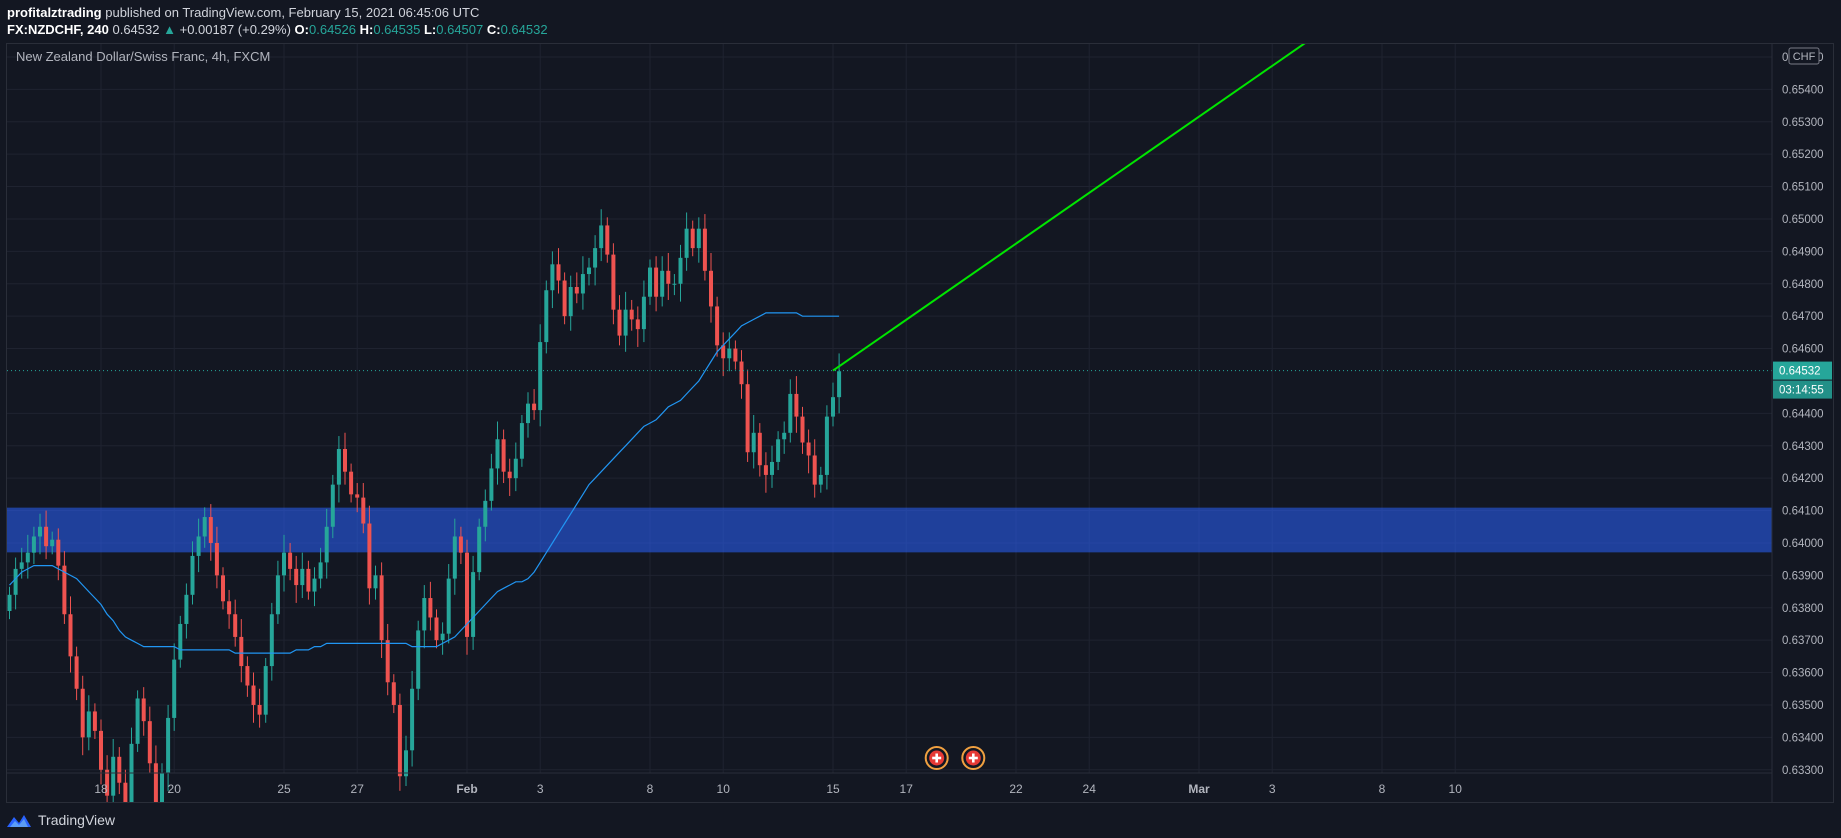 The image size is (1841, 838). I want to click on author-name: profitalztrading, so click(54, 12).